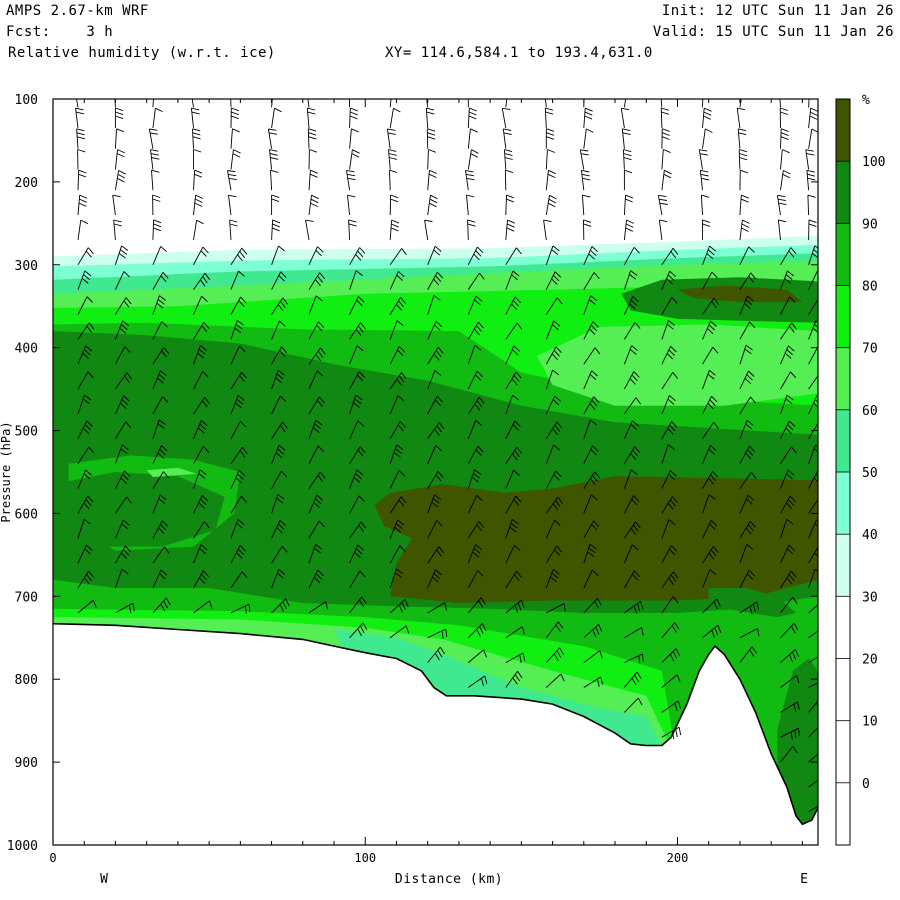 This screenshot has width=900, height=900. What do you see at coordinates (777, 11) in the screenshot?
I see `header-init: Init: 12 UTC Sun 11 Jan 26` at bounding box center [777, 11].